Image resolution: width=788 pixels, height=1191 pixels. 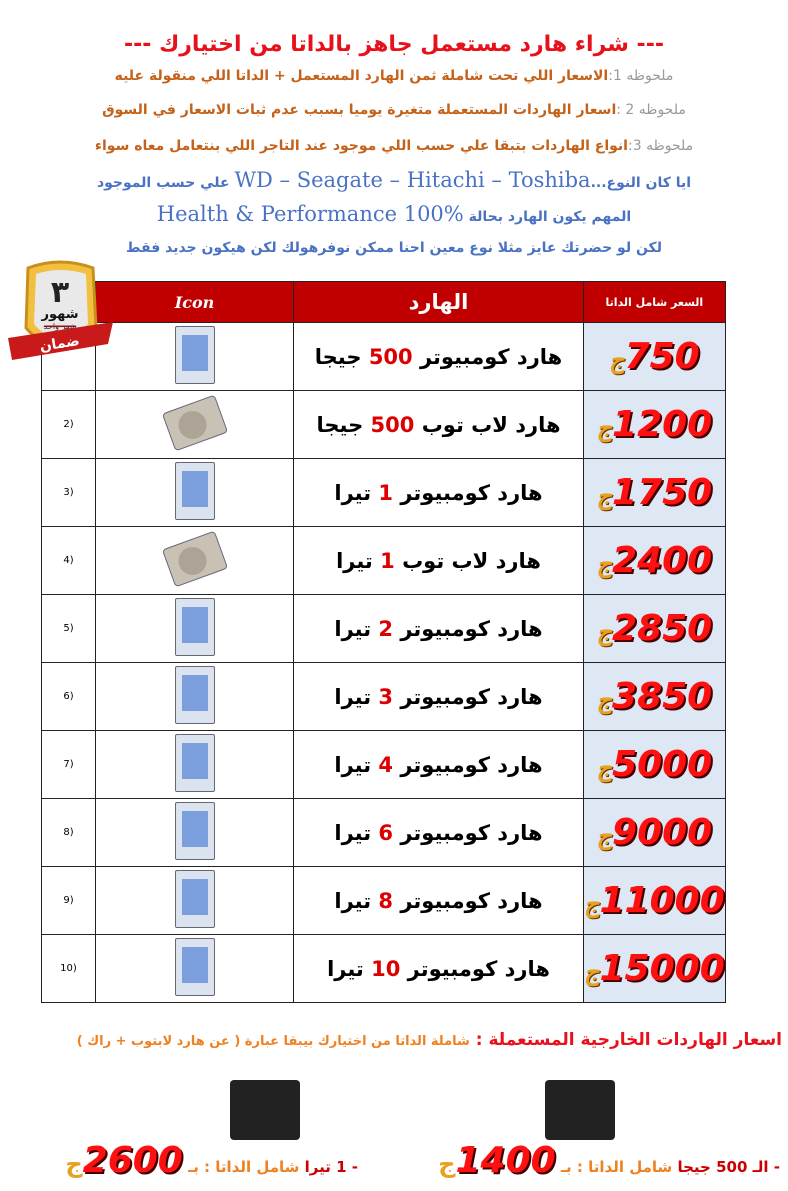 I want to click on warranty-badge: ٣ شهور شهر واحد ضمان, so click(x=60, y=310).